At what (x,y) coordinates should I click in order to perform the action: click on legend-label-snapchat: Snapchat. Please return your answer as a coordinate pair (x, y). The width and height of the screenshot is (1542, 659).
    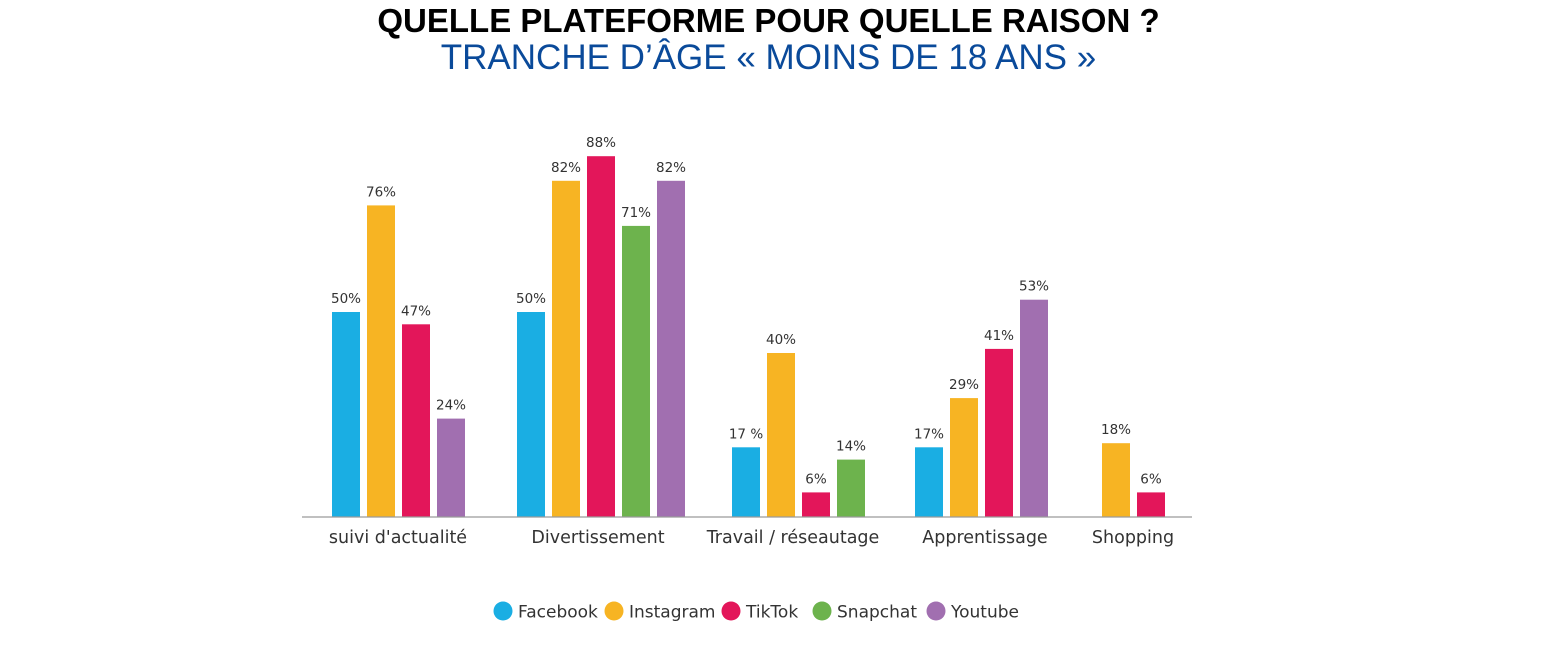
    Looking at the image, I should click on (877, 613).